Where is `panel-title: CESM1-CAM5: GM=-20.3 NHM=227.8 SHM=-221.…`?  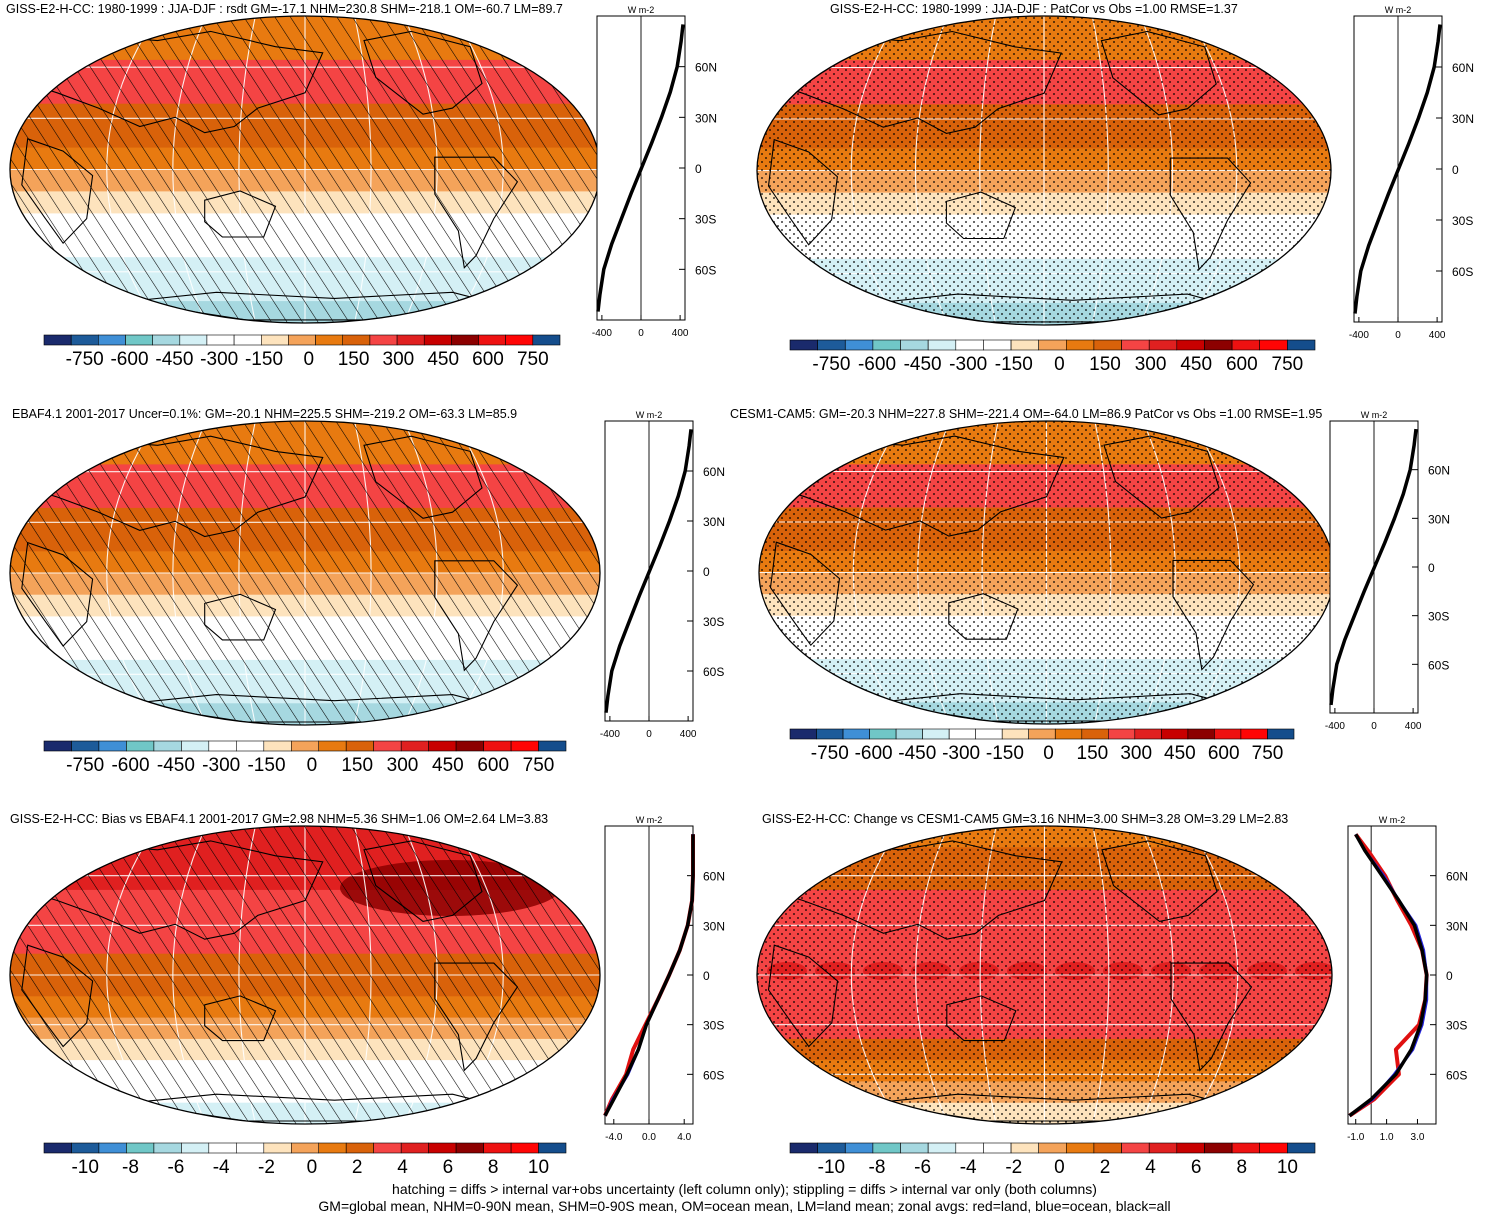
panel-title: CESM1-CAM5: GM=-20.3 NHM=227.8 SHM=-221.… is located at coordinates (1026, 414).